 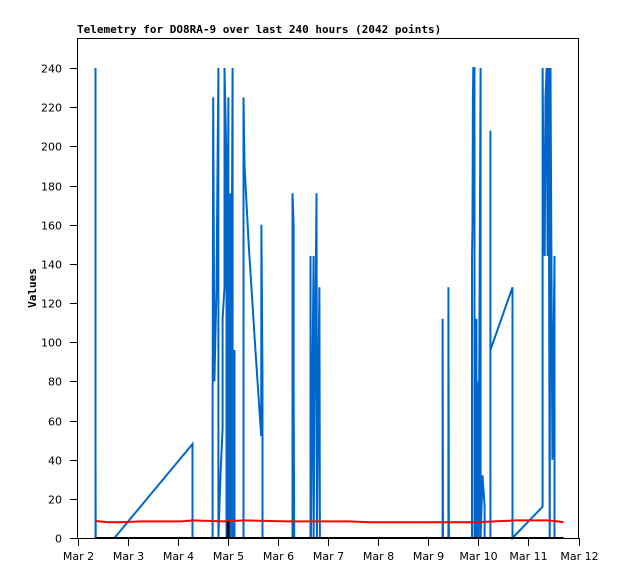 I want to click on y-tick-label: 200, so click(x=51, y=147).